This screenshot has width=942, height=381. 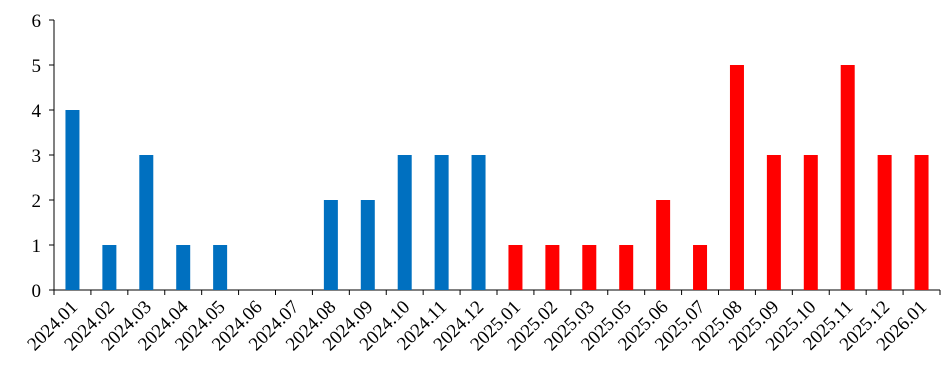 What do you see at coordinates (37, 291) in the screenshot?
I see `y-tick-label: 0` at bounding box center [37, 291].